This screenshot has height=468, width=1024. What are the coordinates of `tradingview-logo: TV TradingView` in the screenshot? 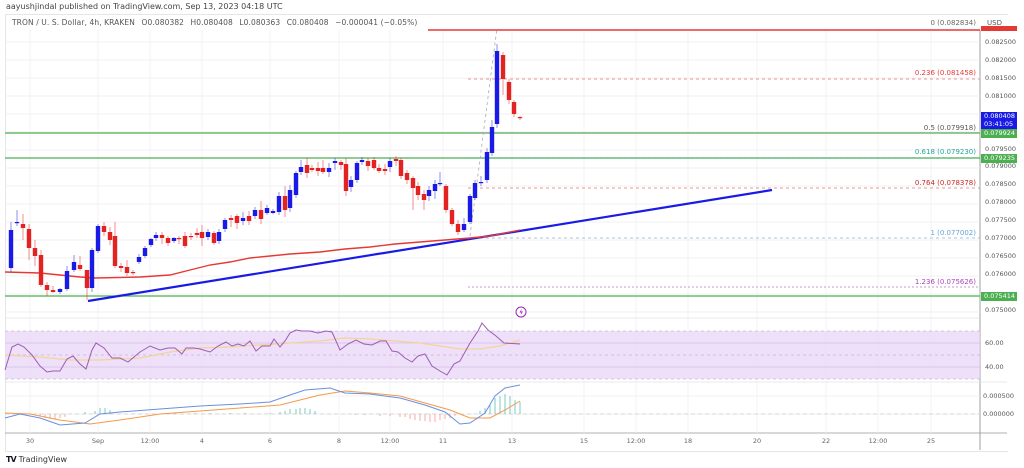 It's located at (36, 459).